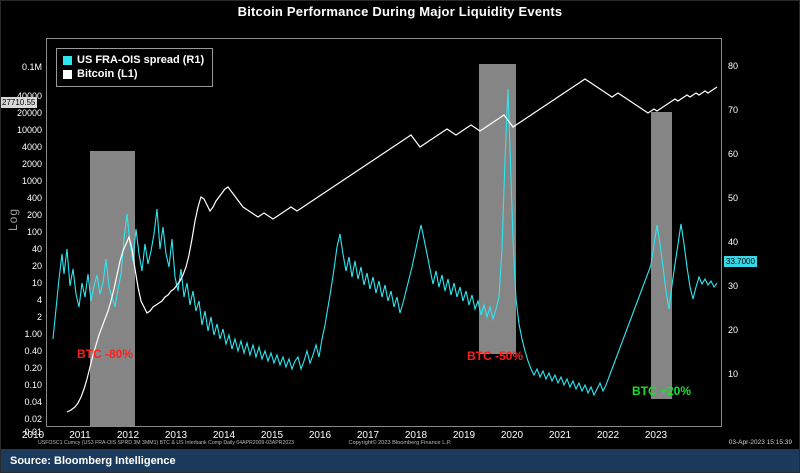 The image size is (800, 473). I want to click on legend-label-bitcoin: Bitcoin (L1), so click(107, 74).